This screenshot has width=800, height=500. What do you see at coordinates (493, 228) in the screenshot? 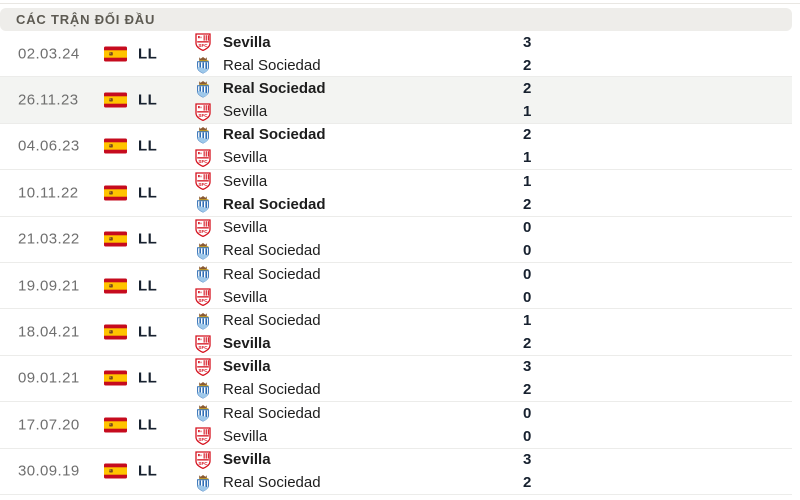
I see `team-line: SFC Sevilla 0` at bounding box center [493, 228].